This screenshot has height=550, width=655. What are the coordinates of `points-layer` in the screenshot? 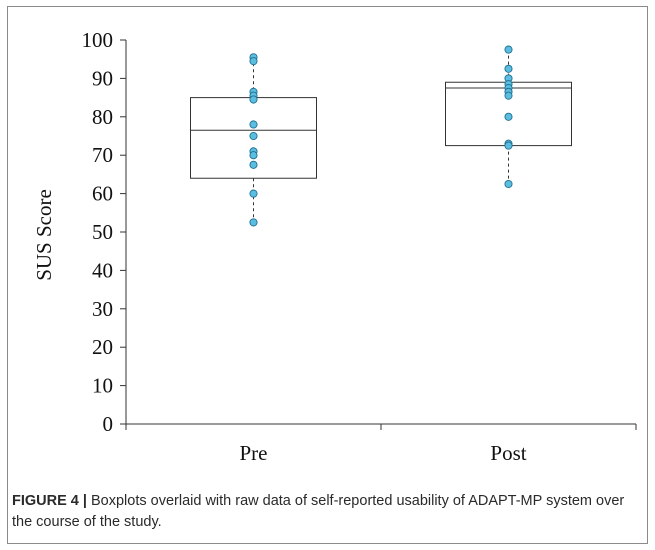 It's located at (381, 136).